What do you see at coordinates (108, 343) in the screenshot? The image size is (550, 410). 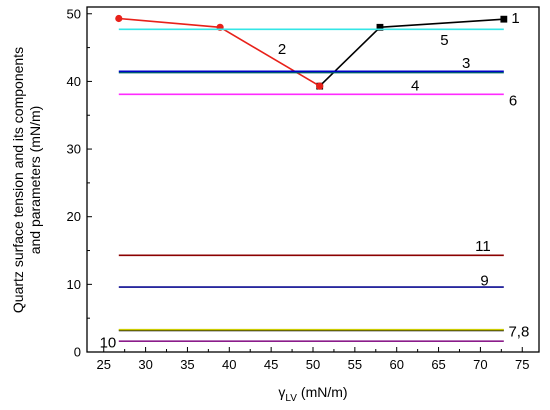 I see `series-number-label: 10` at bounding box center [108, 343].